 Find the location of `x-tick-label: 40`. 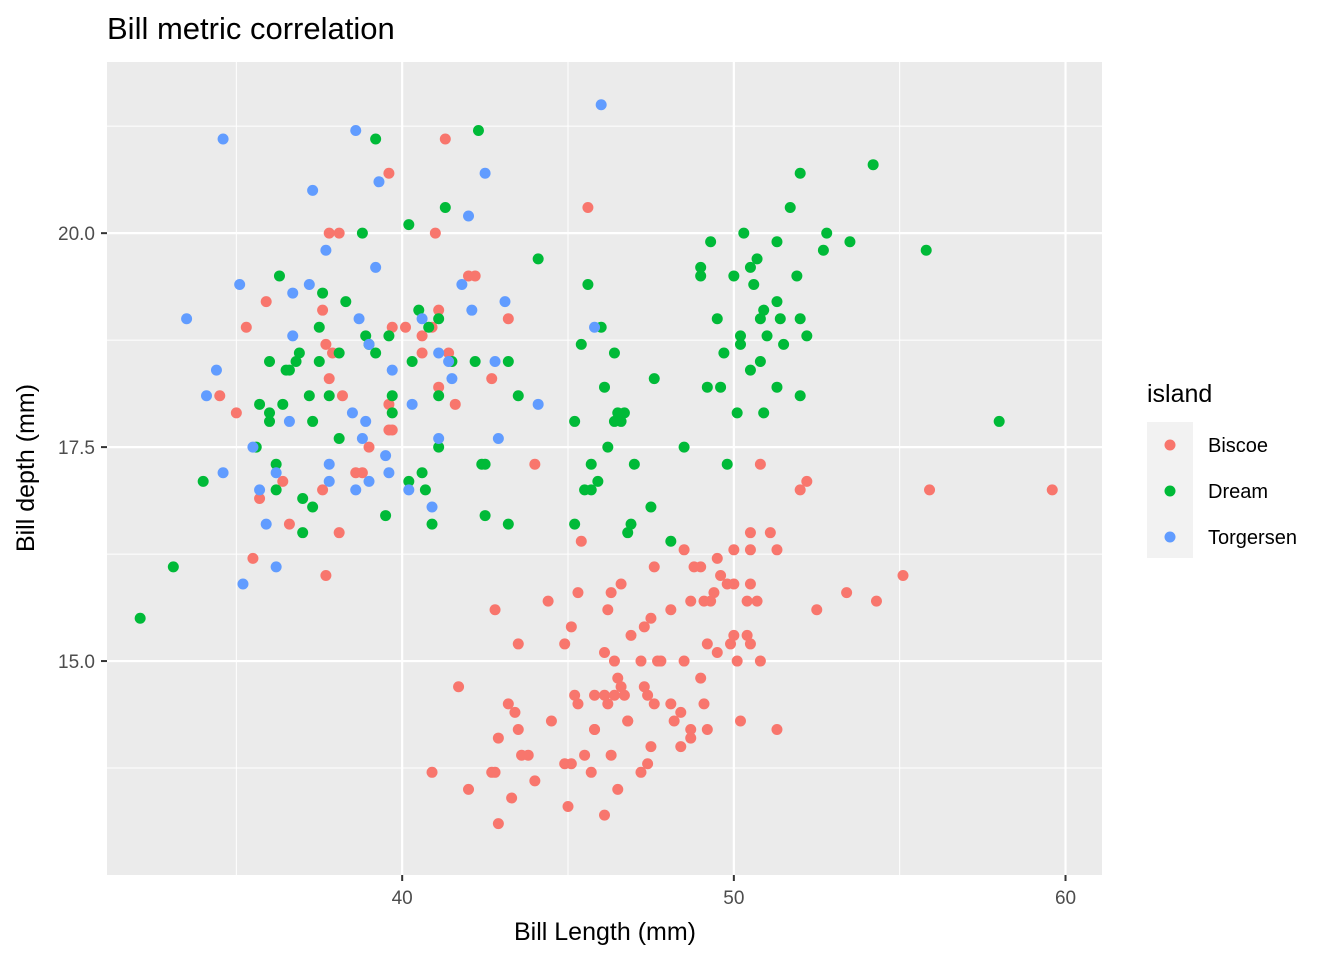

x-tick-label: 40 is located at coordinates (402, 898).